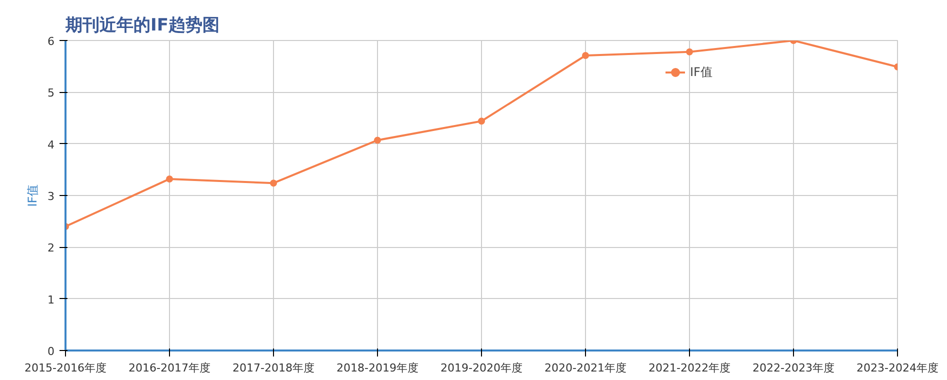 The width and height of the screenshot is (947, 380). What do you see at coordinates (701, 72) in the screenshot?
I see `legend-label: IF值` at bounding box center [701, 72].